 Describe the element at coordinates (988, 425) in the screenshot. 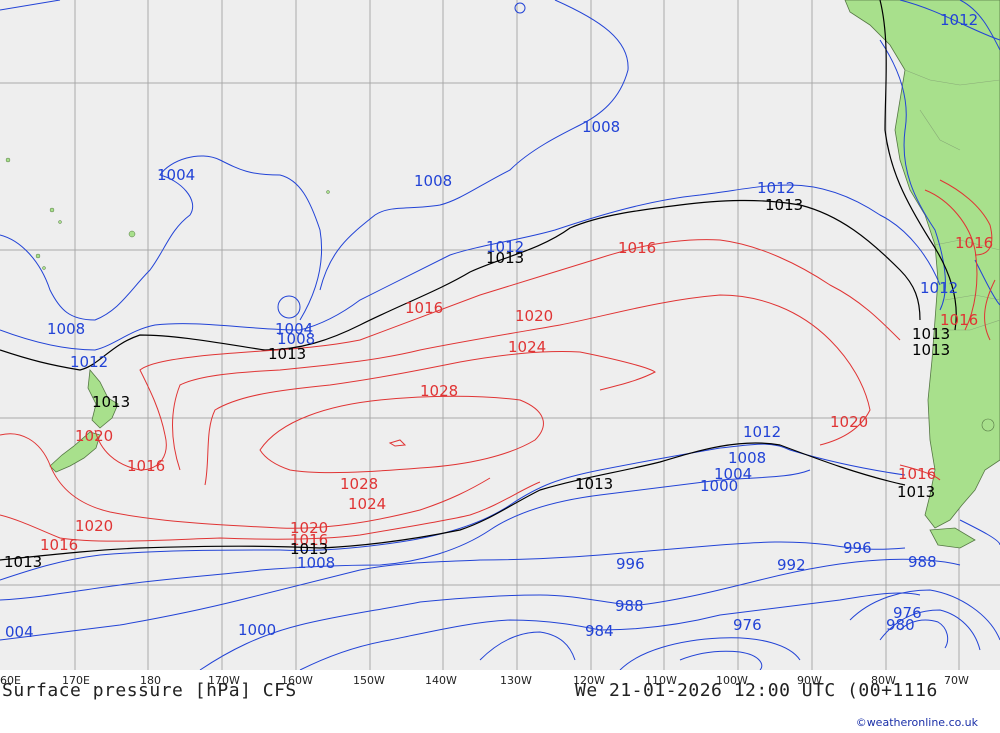

I see `island` at that location.